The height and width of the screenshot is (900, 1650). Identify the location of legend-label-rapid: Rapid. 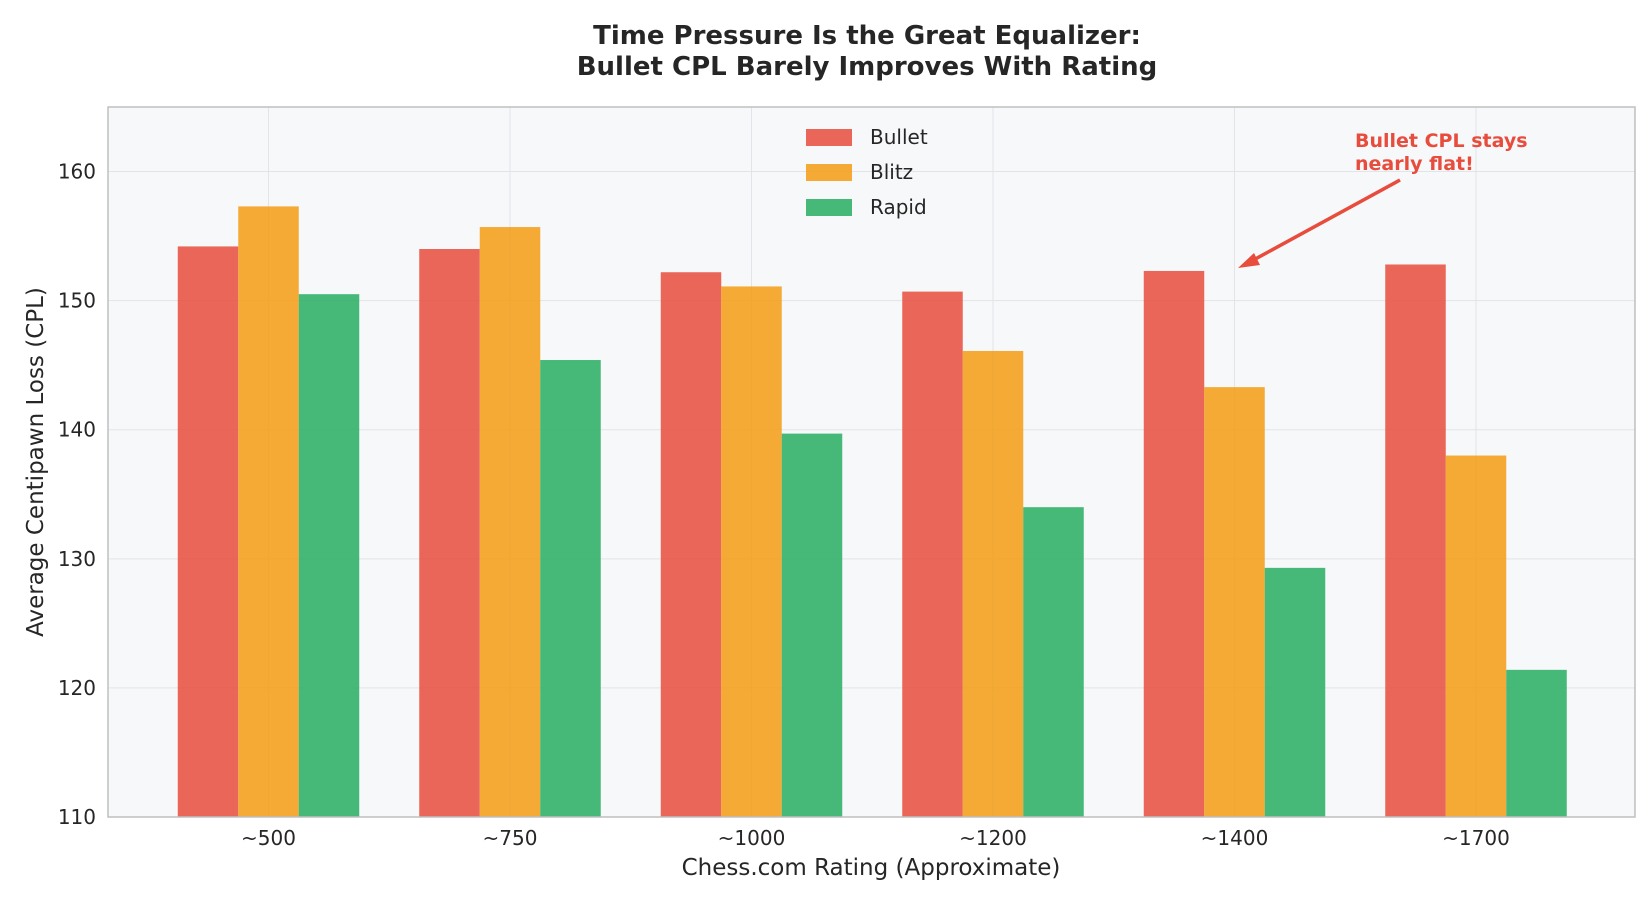
(898, 207).